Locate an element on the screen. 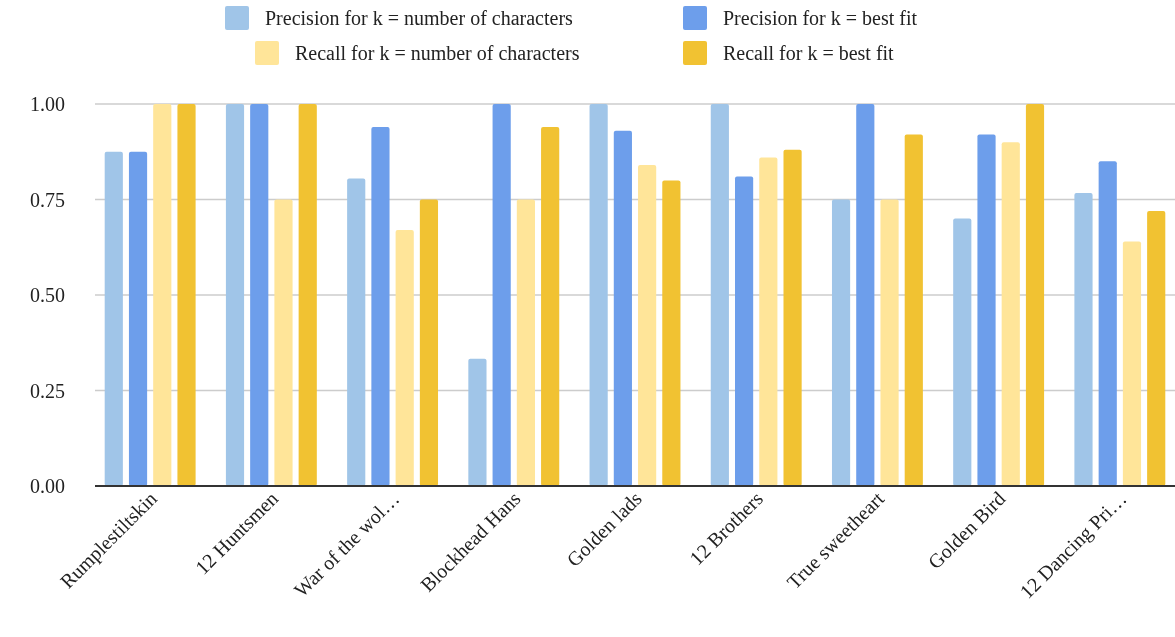  legend-label: Recall for k = number of characters is located at coordinates (437, 53).